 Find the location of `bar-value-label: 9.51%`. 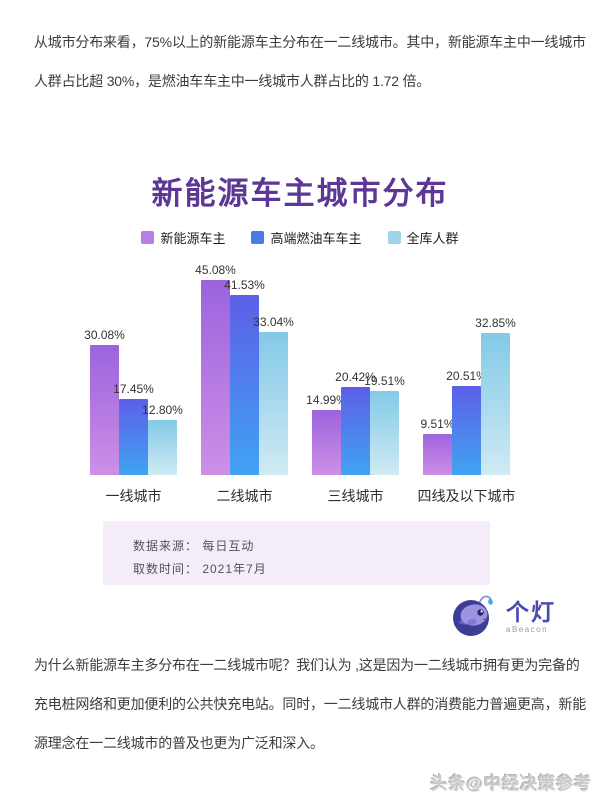

bar-value-label: 9.51% is located at coordinates (437, 424).